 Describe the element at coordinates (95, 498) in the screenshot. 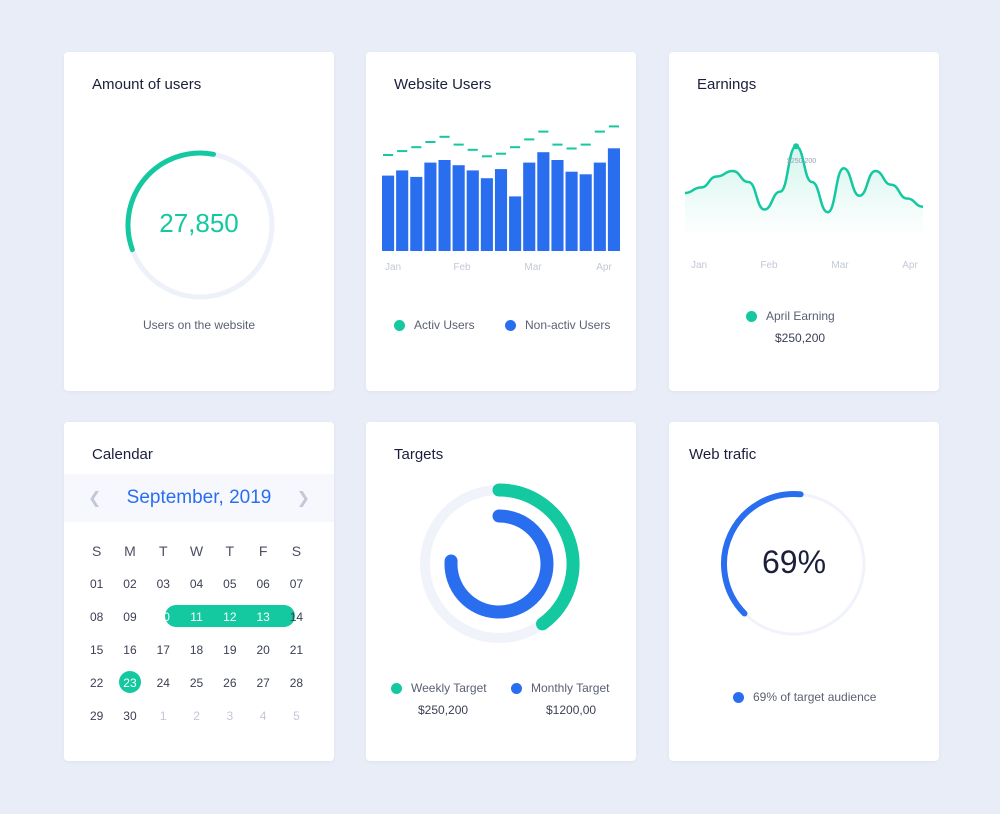

I see `chevron-left-icon: ❮` at that location.